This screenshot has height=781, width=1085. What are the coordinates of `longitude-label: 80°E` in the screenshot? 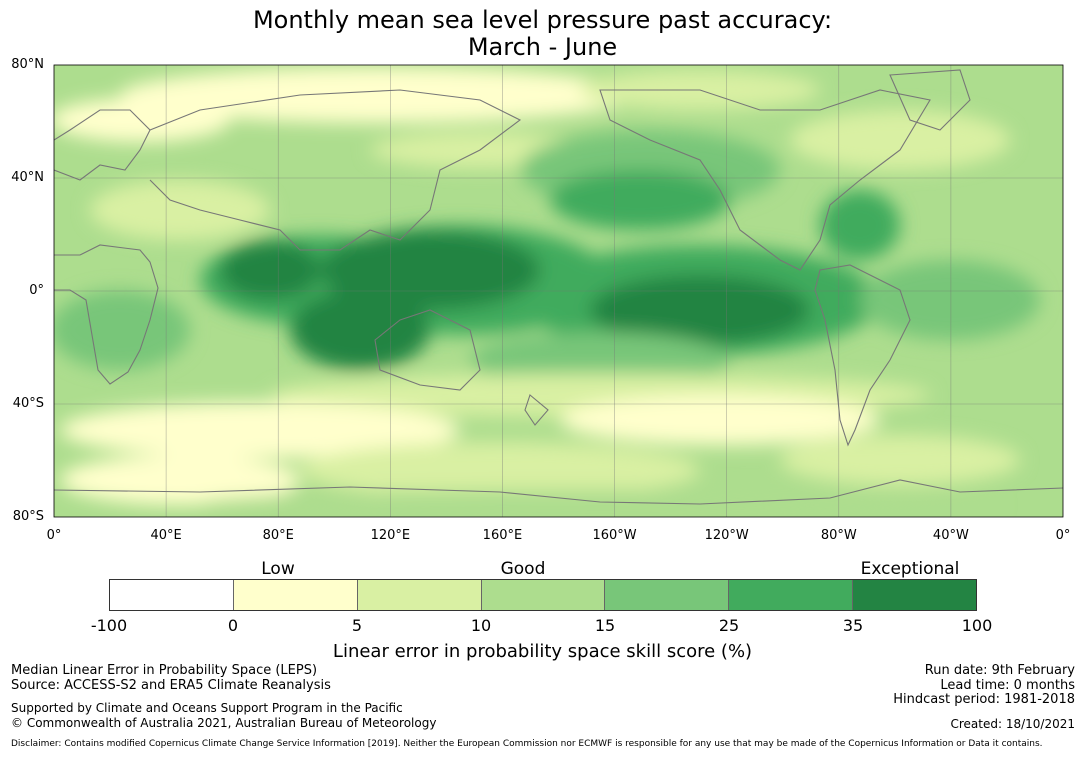 It's located at (278, 535).